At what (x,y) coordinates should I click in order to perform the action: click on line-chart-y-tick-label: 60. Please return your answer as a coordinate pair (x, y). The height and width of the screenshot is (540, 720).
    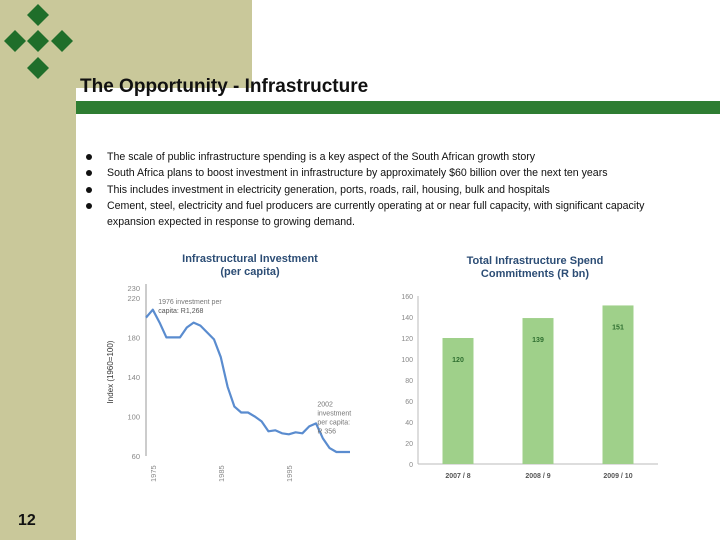
    Looking at the image, I should click on (136, 456).